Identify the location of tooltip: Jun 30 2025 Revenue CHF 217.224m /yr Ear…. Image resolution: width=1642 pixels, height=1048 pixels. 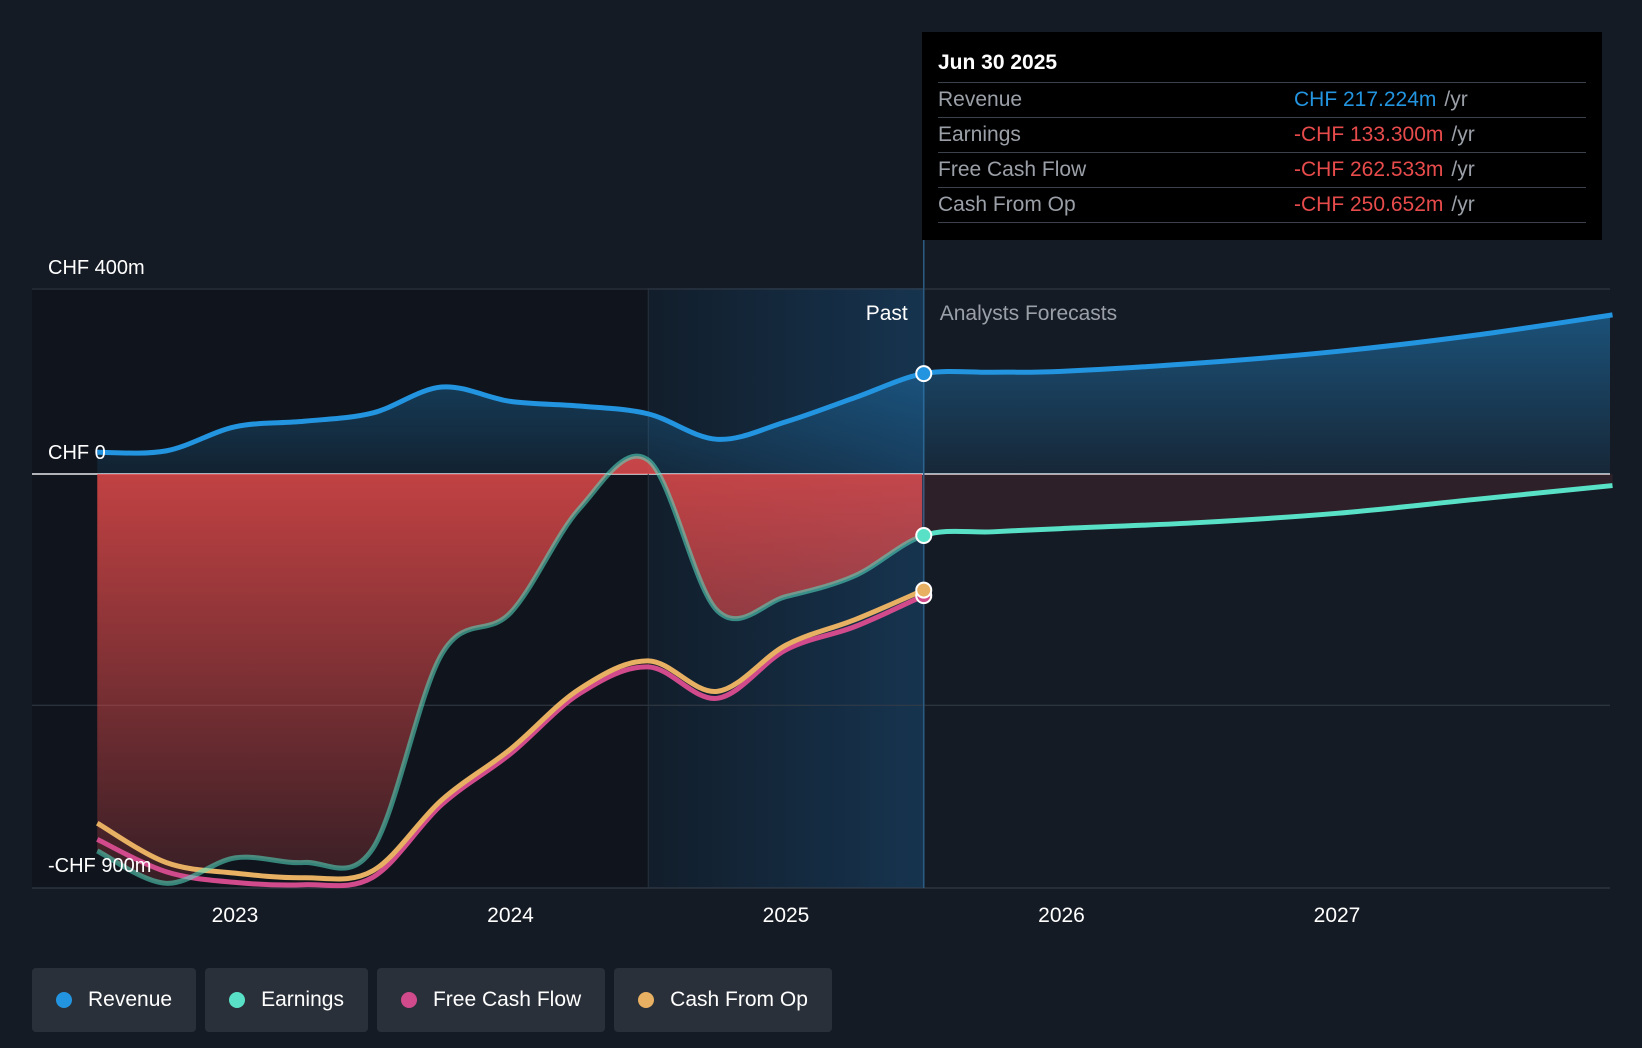
(1262, 136).